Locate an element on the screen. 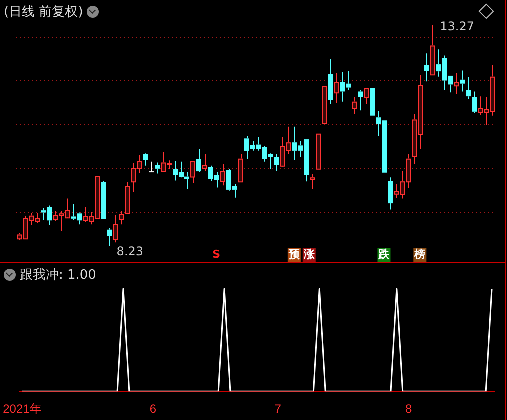 This screenshot has width=507, height=420. text: 跌 is located at coordinates (384, 254).